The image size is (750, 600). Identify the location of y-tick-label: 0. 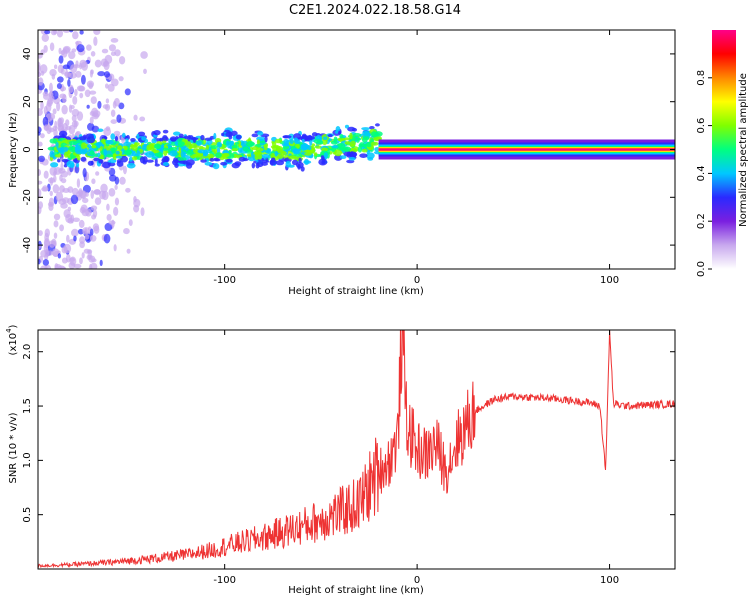
(27, 149).